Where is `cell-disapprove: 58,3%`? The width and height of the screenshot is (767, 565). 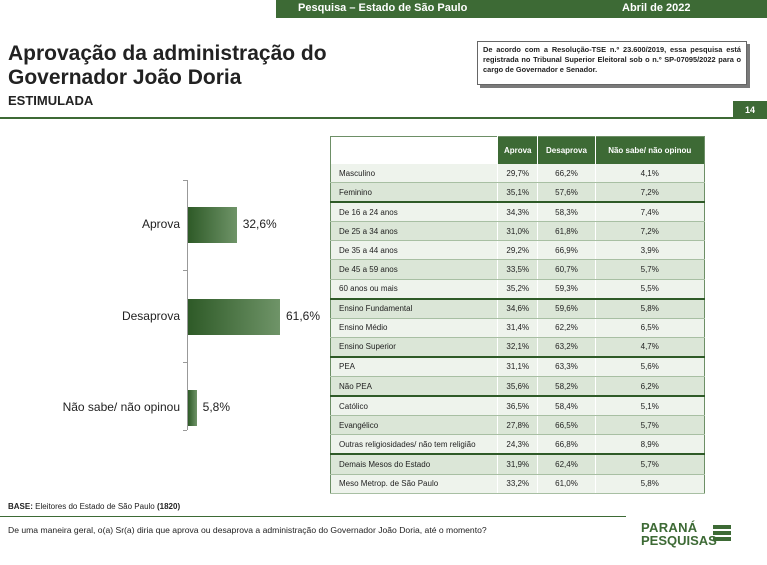
cell-disapprove: 58,3% is located at coordinates (566, 212).